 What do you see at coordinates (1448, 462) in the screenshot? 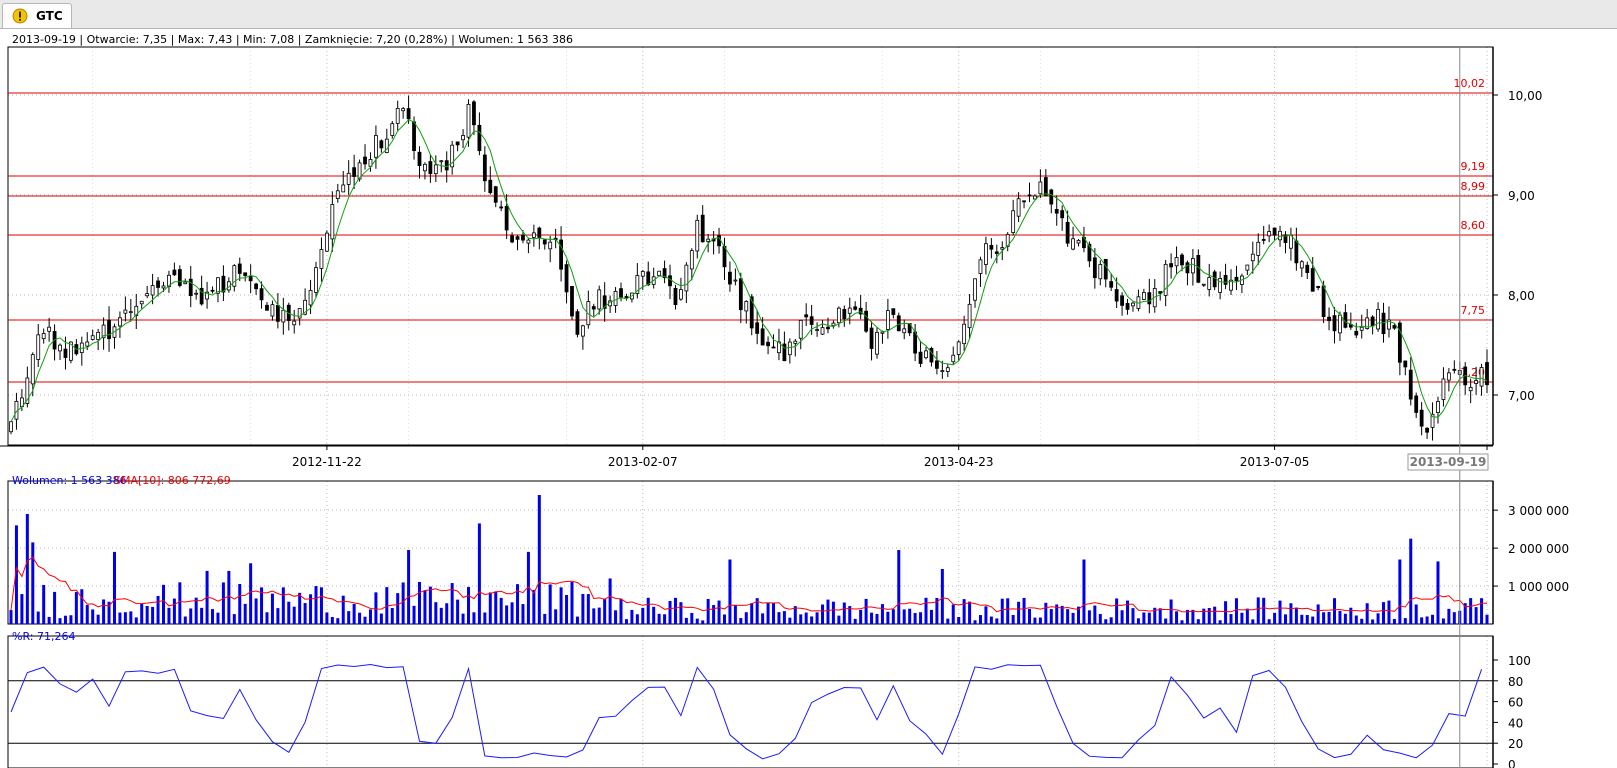
I see `cursor-date-badge: 2013-09-19` at bounding box center [1448, 462].